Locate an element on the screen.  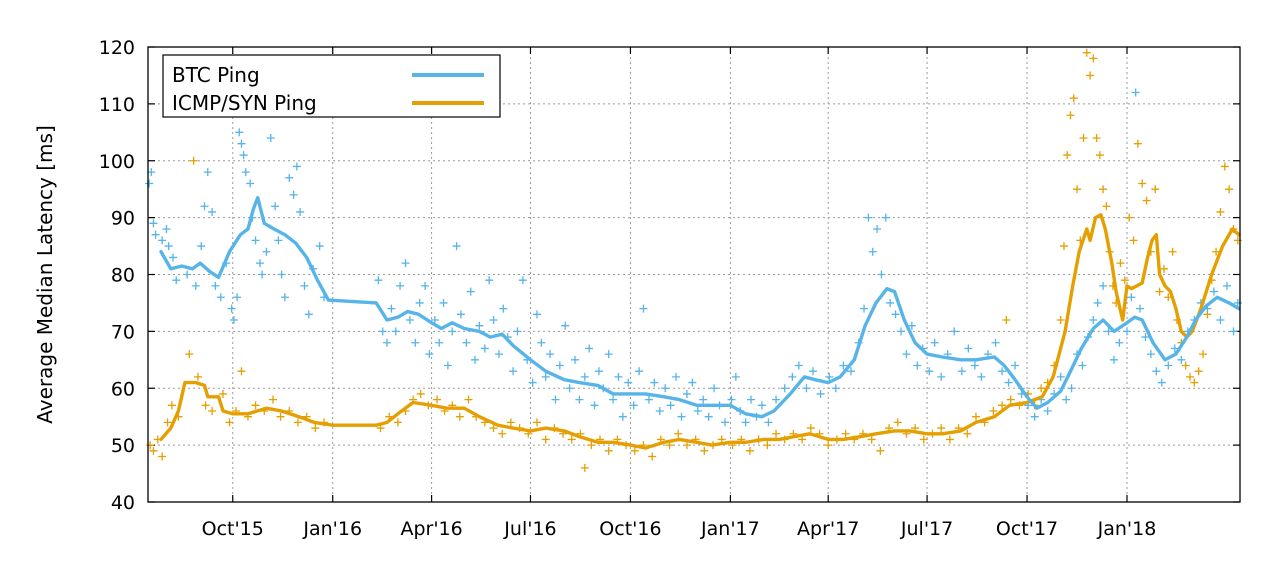
legend-label-btc-ping: BTC Ping is located at coordinates (216, 75).